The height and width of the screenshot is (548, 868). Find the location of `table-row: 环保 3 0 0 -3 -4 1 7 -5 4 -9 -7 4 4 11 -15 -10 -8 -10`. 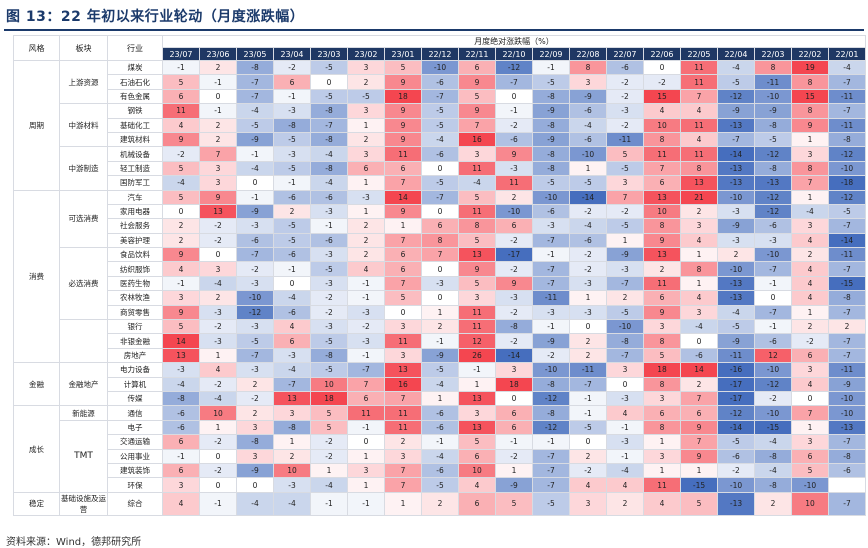

table-row: 环保 3 0 0 -3 -4 1 7 -5 4 -9 -7 4 4 11 -15 -10 -8 -10 is located at coordinates (440, 485).